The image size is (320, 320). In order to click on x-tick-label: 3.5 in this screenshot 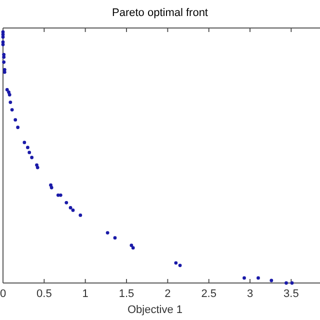, I will do `click(291, 294)`.